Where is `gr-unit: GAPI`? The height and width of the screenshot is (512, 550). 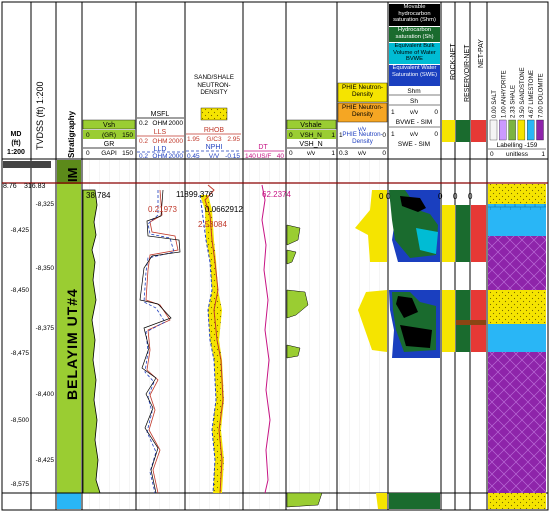 gr-unit: GAPI is located at coordinates (109, 153).